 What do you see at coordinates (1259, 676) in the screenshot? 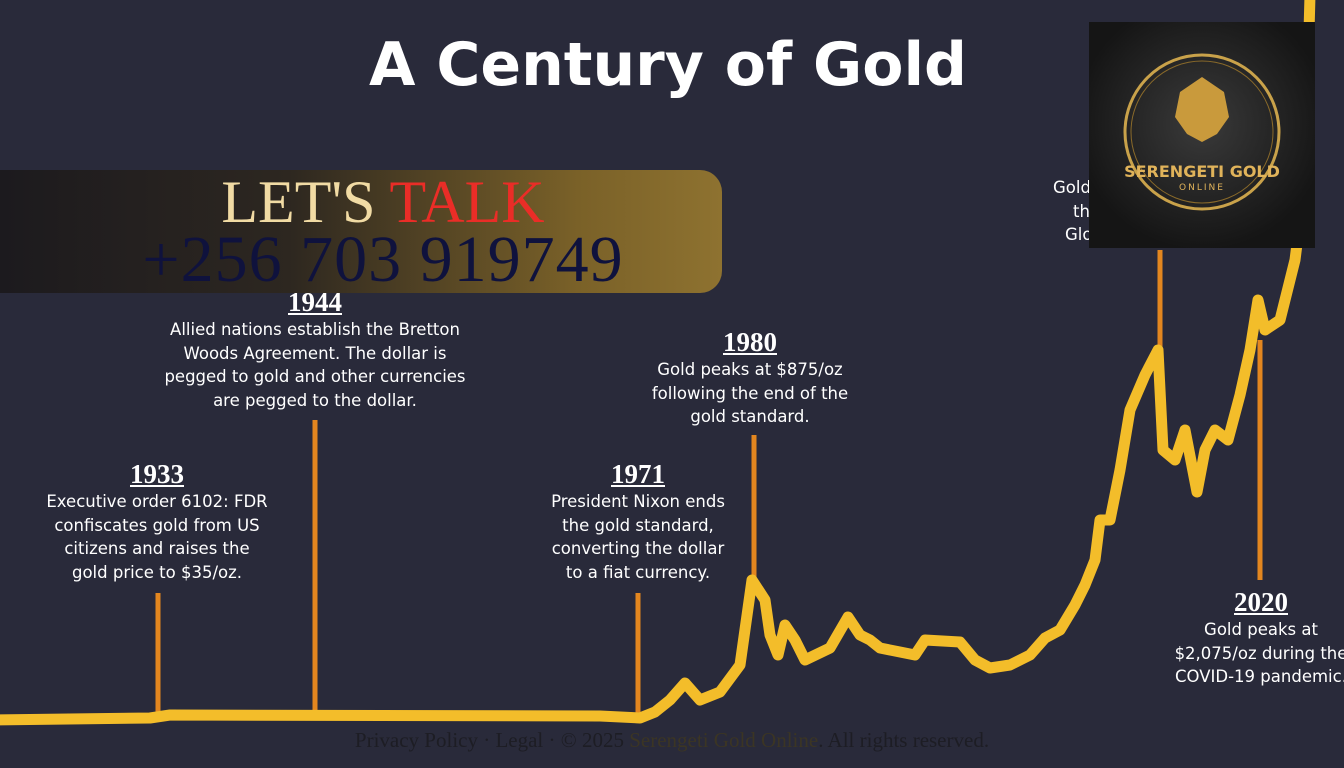
I see `event-text: COVID-19 pandemic.` at bounding box center [1259, 676].